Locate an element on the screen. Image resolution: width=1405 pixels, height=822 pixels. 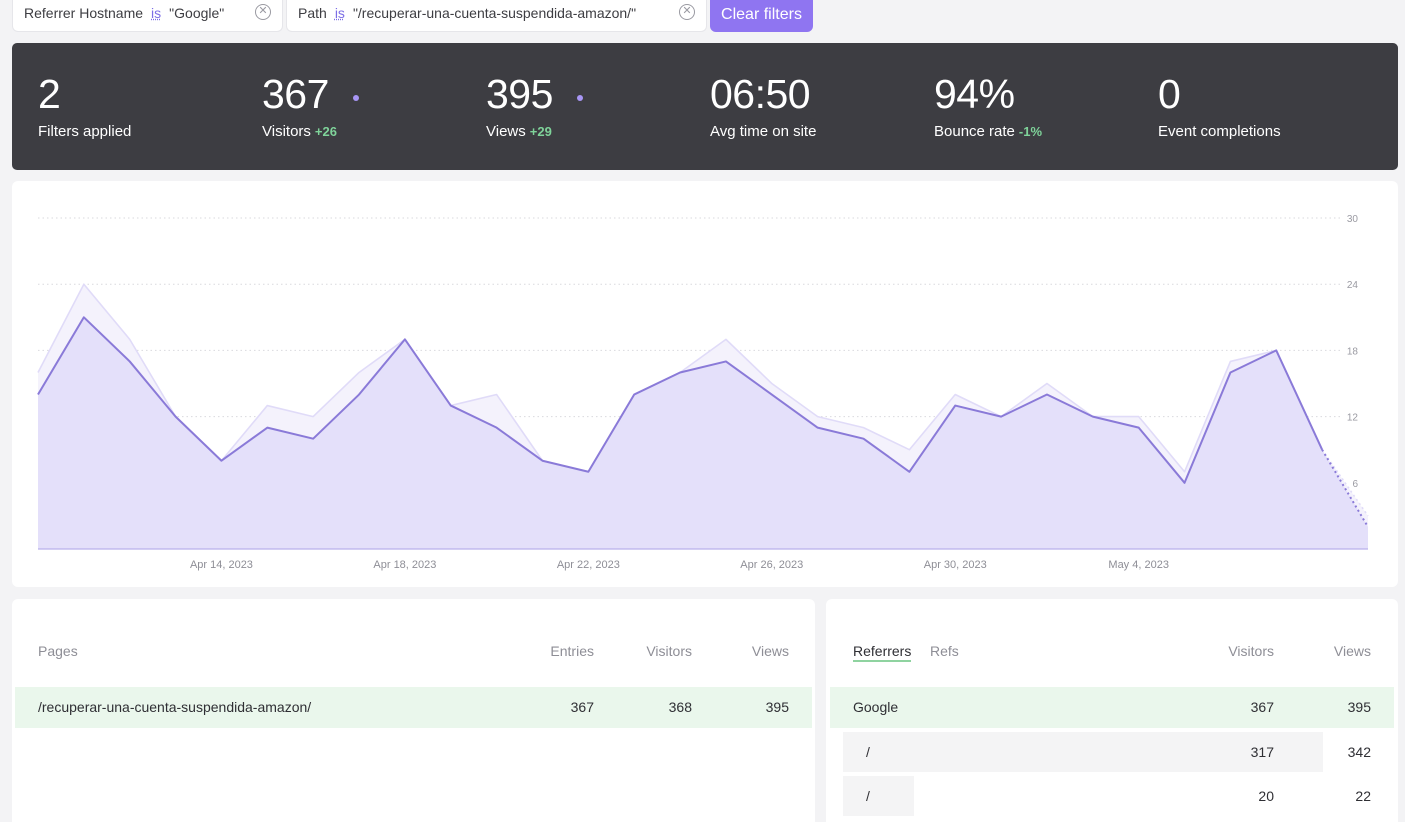
tab-referrers: Referrers is located at coordinates (882, 652).